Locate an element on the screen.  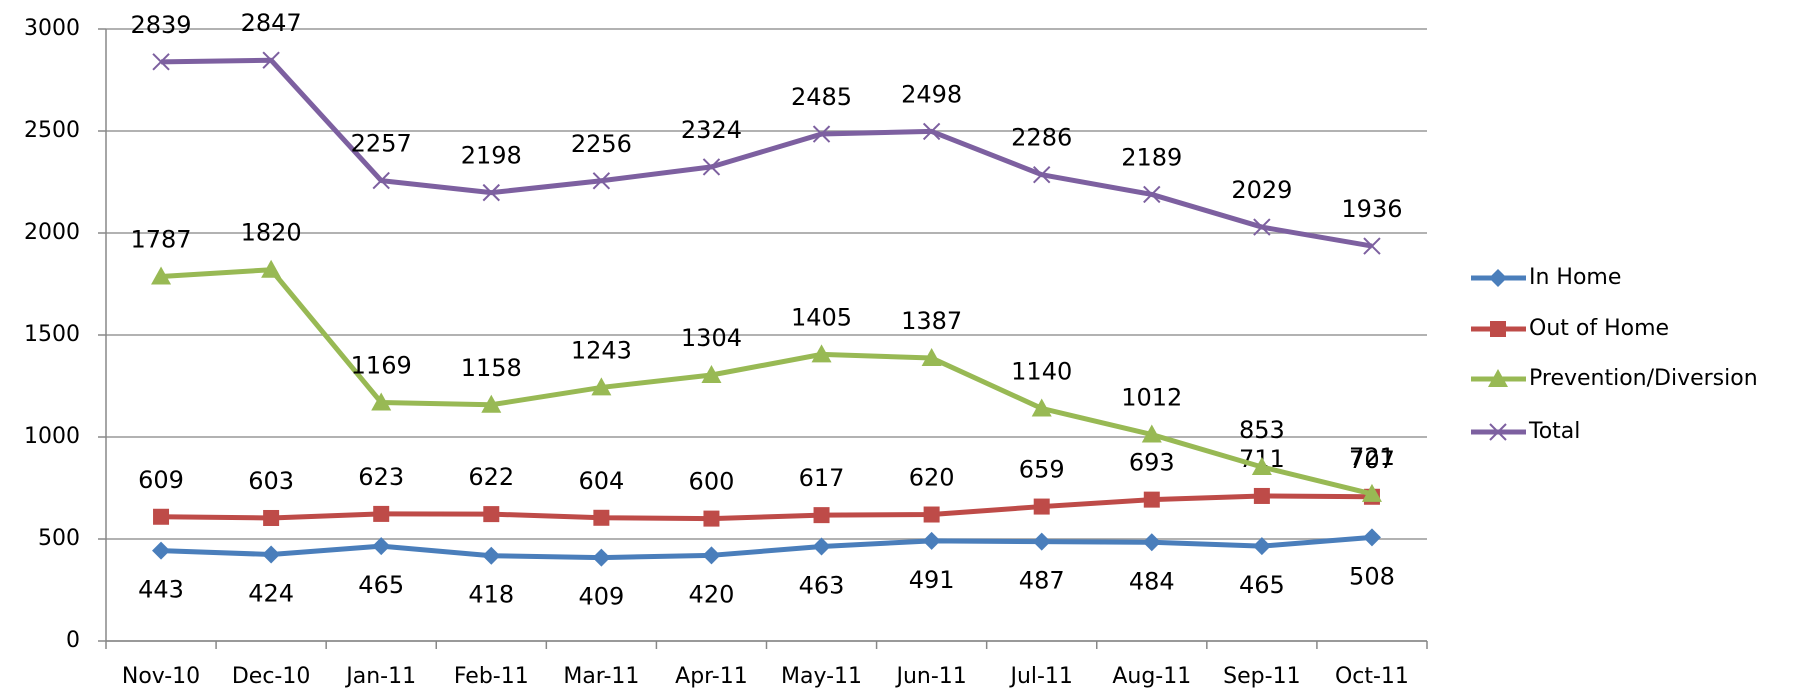
data-label: 622 is located at coordinates (491, 477).